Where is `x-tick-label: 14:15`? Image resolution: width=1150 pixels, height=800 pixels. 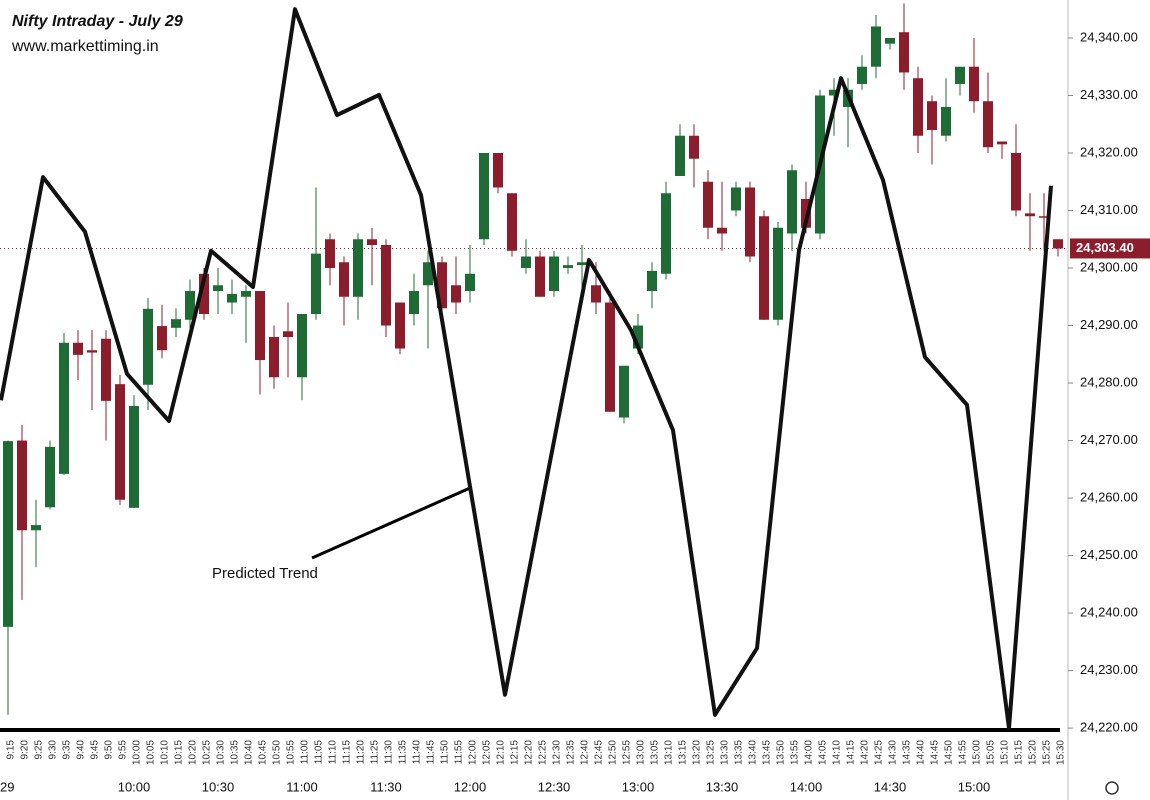 x-tick-label: 14:15 is located at coordinates (851, 752).